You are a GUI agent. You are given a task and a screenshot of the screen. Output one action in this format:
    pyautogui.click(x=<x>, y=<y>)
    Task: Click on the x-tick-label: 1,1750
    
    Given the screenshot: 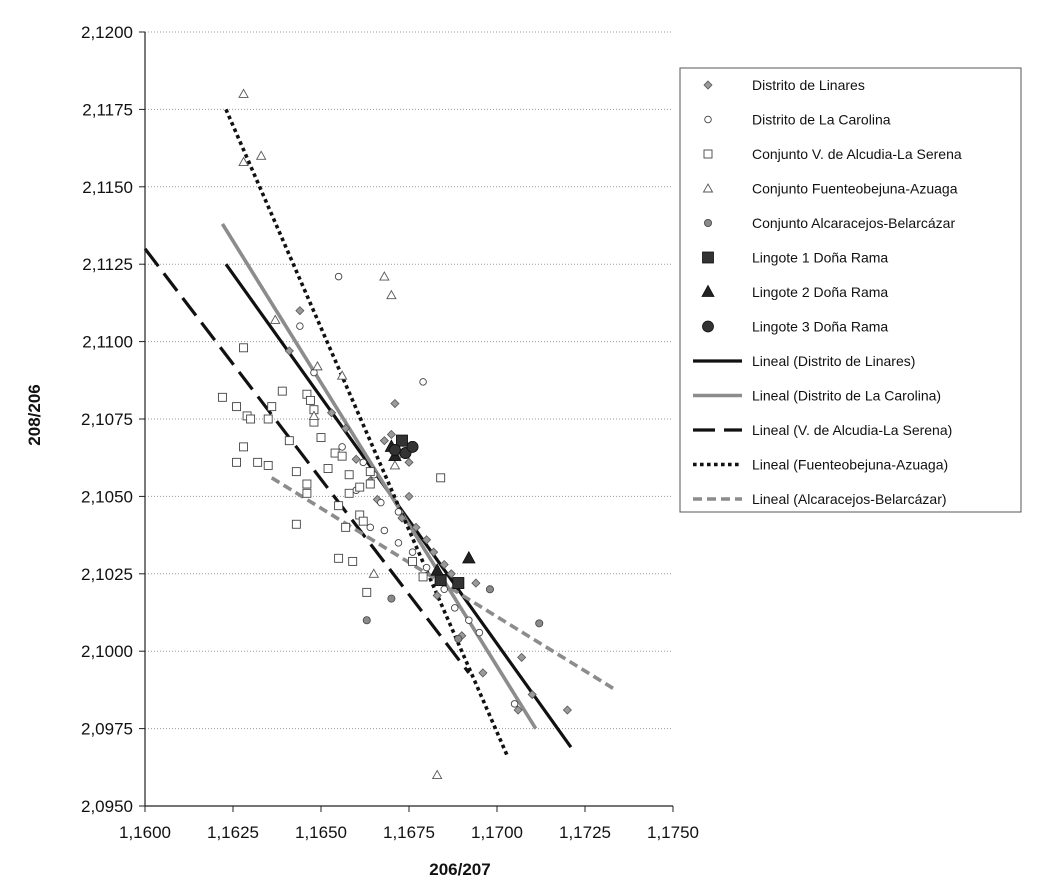 What is the action you would take?
    pyautogui.click(x=673, y=832)
    